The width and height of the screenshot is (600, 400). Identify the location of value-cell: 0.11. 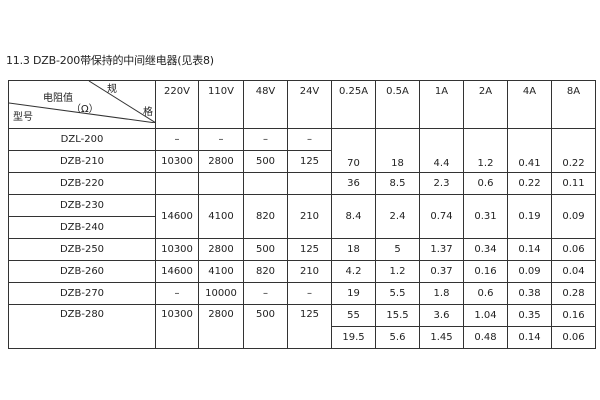
(573, 183).